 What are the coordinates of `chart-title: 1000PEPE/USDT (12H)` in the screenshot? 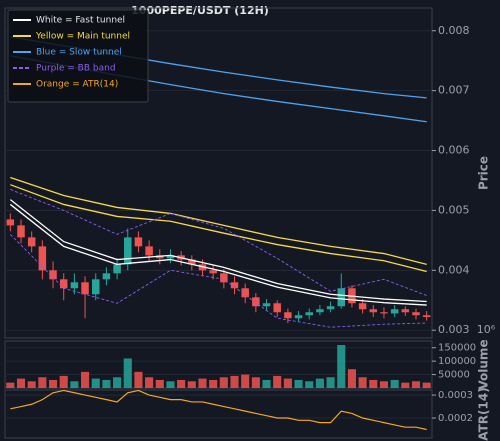 It's located at (200, 10).